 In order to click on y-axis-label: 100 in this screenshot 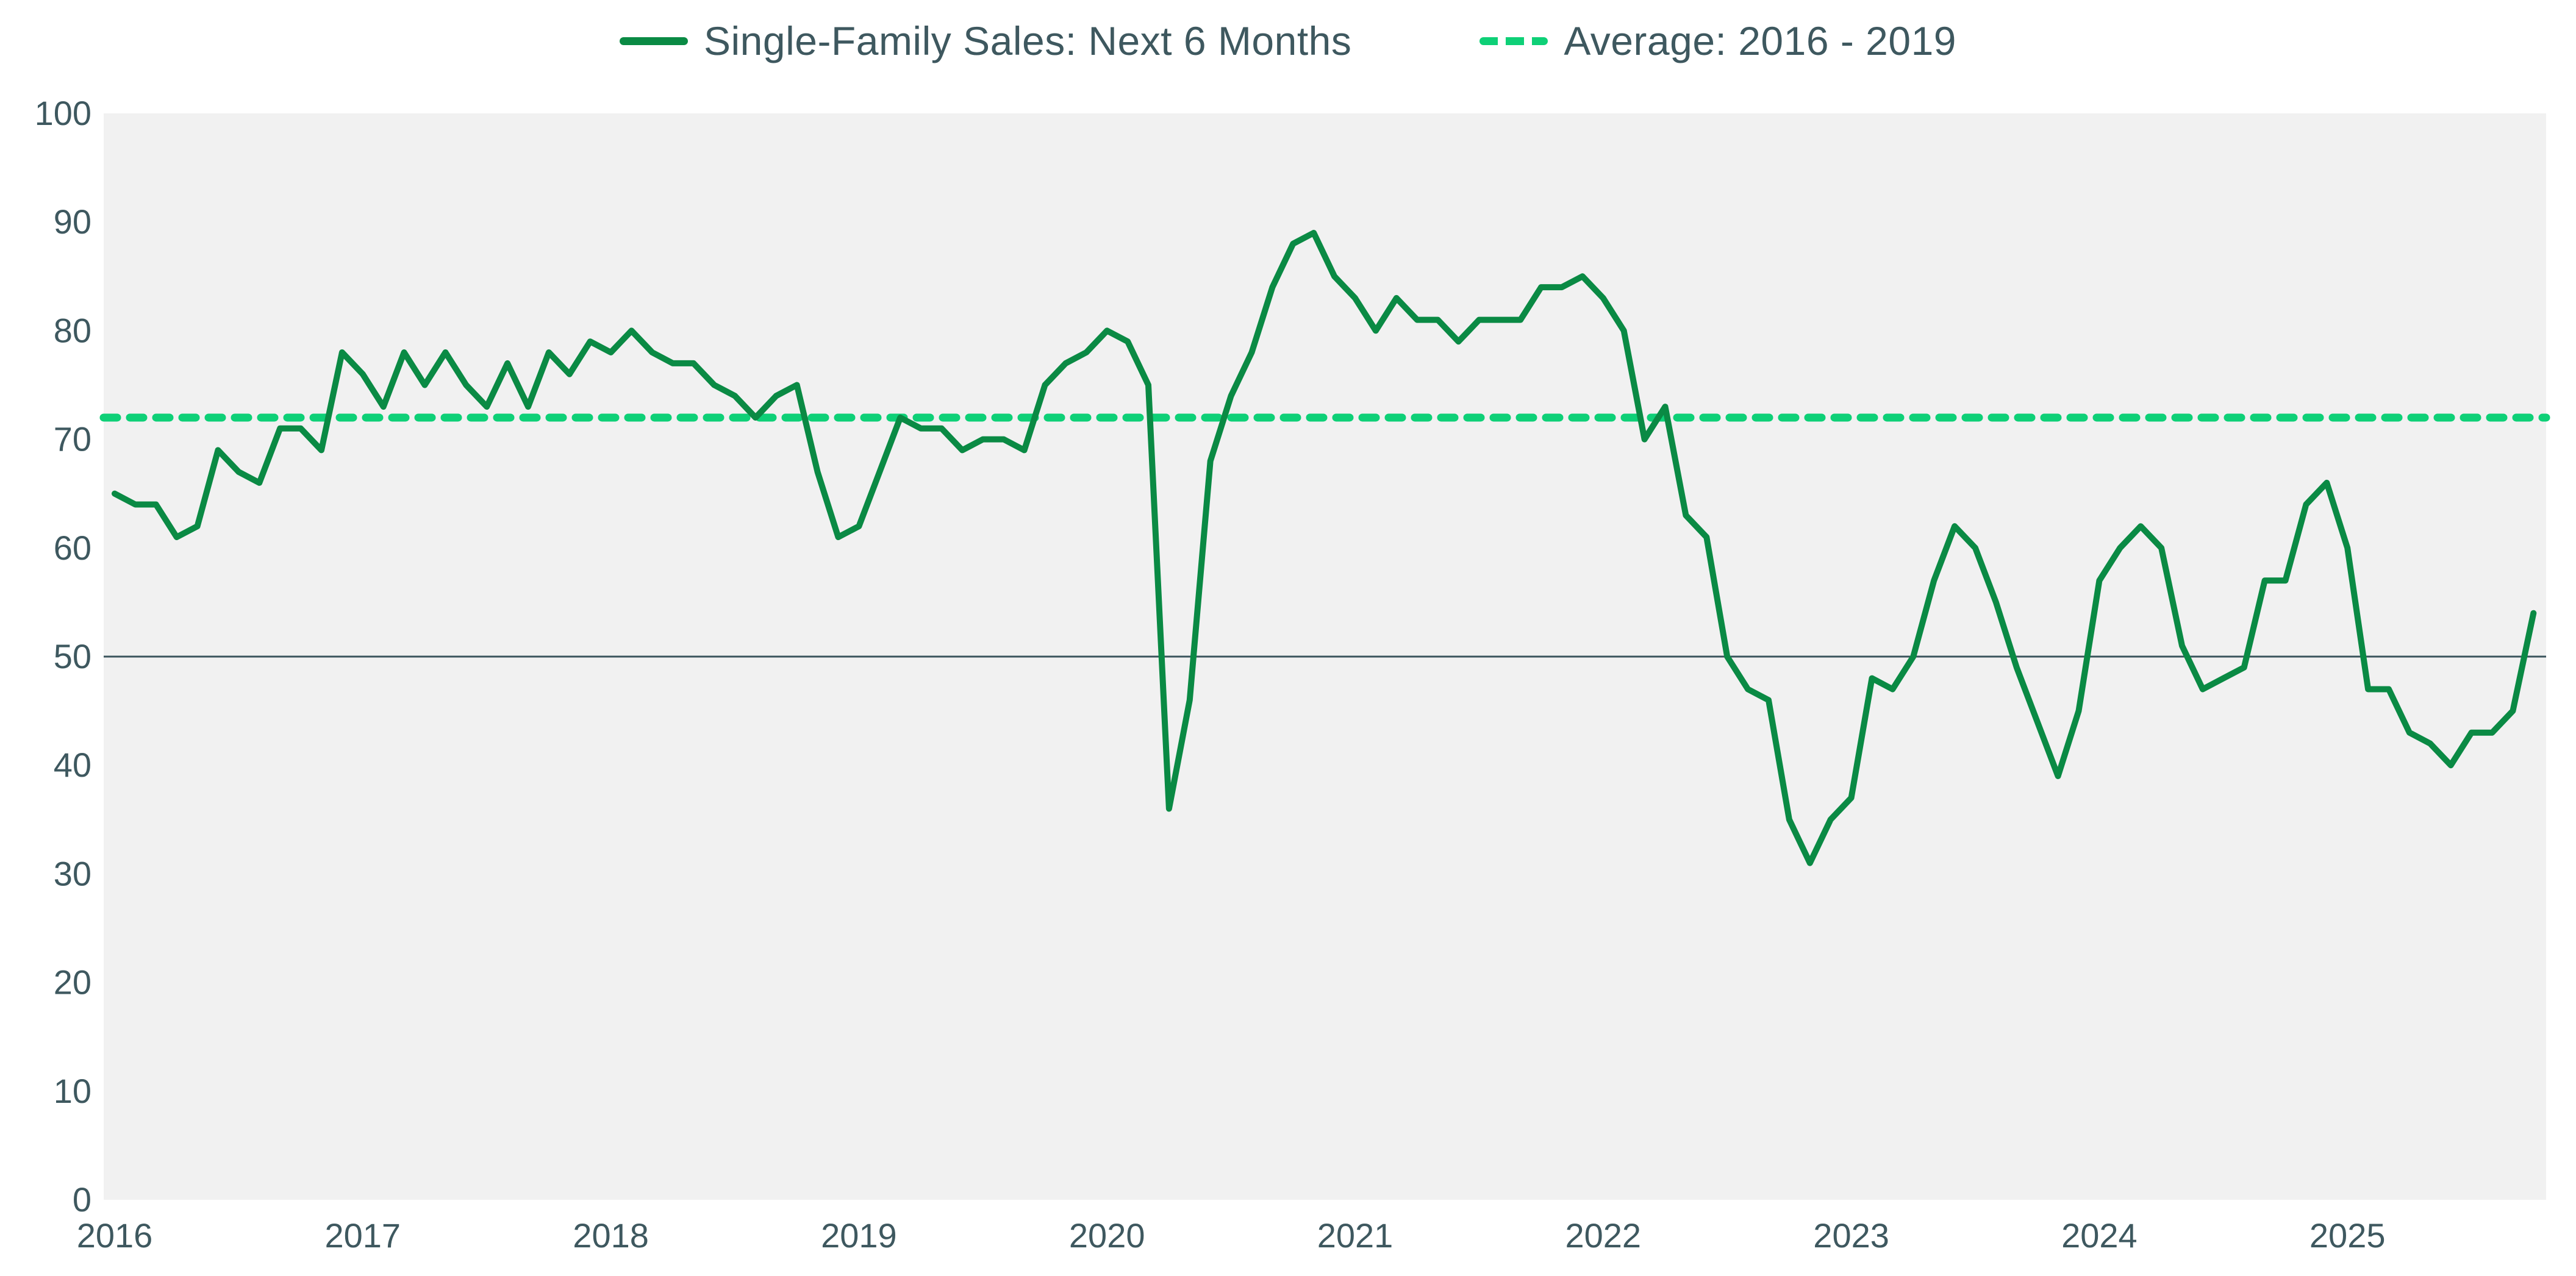, I will do `click(63, 113)`.